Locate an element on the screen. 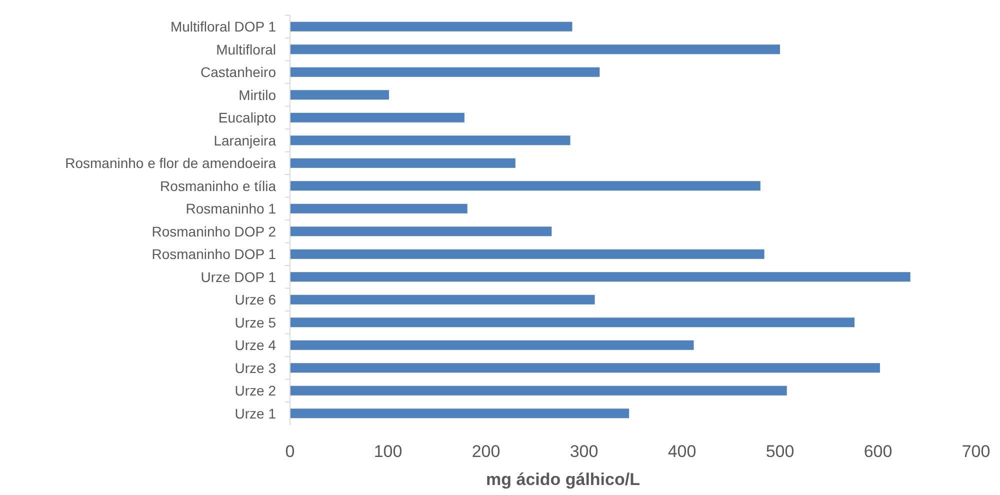 The height and width of the screenshot is (495, 1000). y-tick-label: Urze 1 is located at coordinates (255, 413).